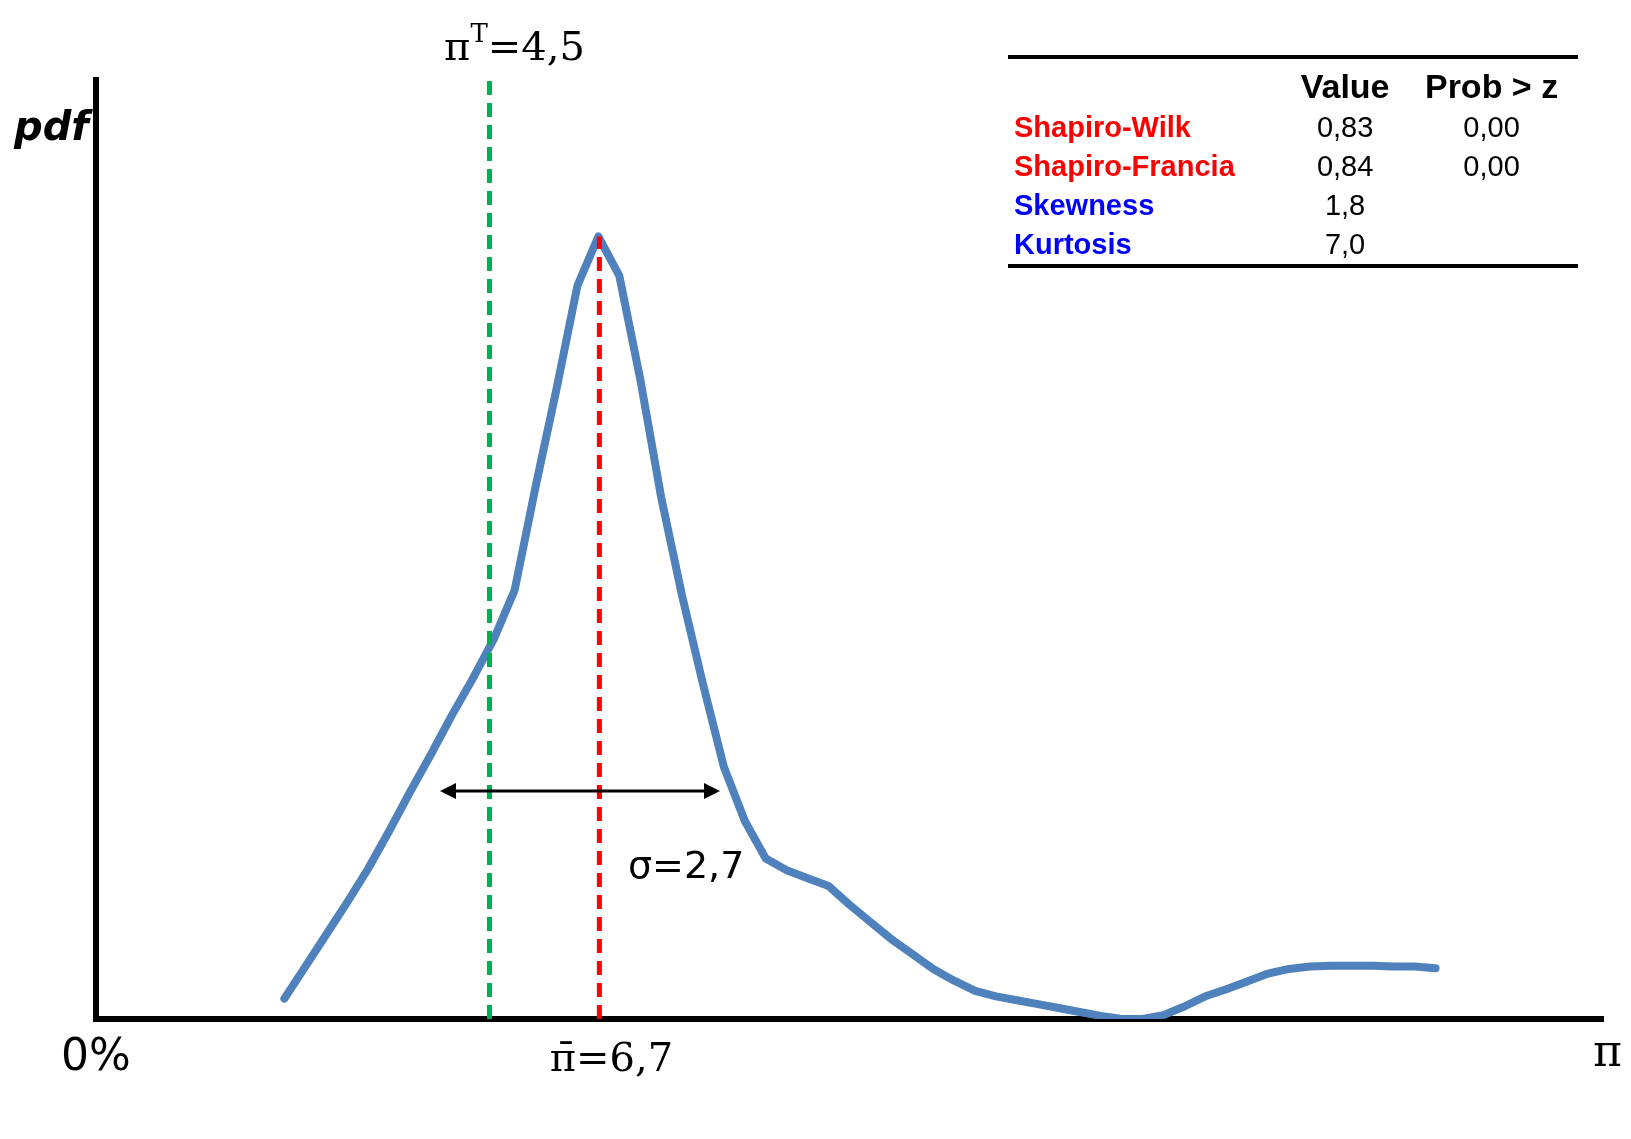 The width and height of the screenshot is (1631, 1139). I want to click on text: 0%, so click(96, 1055).